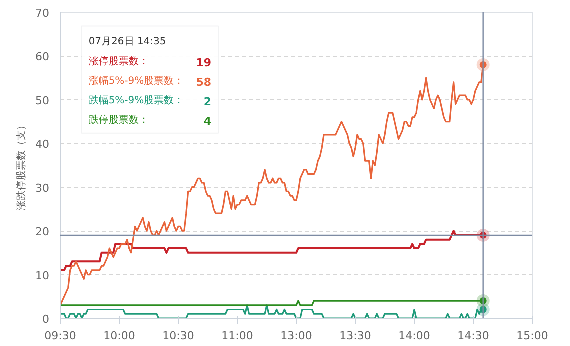 This screenshot has width=570, height=346. What do you see at coordinates (204, 82) in the screenshot?
I see `annotation: 58` at bounding box center [204, 82].